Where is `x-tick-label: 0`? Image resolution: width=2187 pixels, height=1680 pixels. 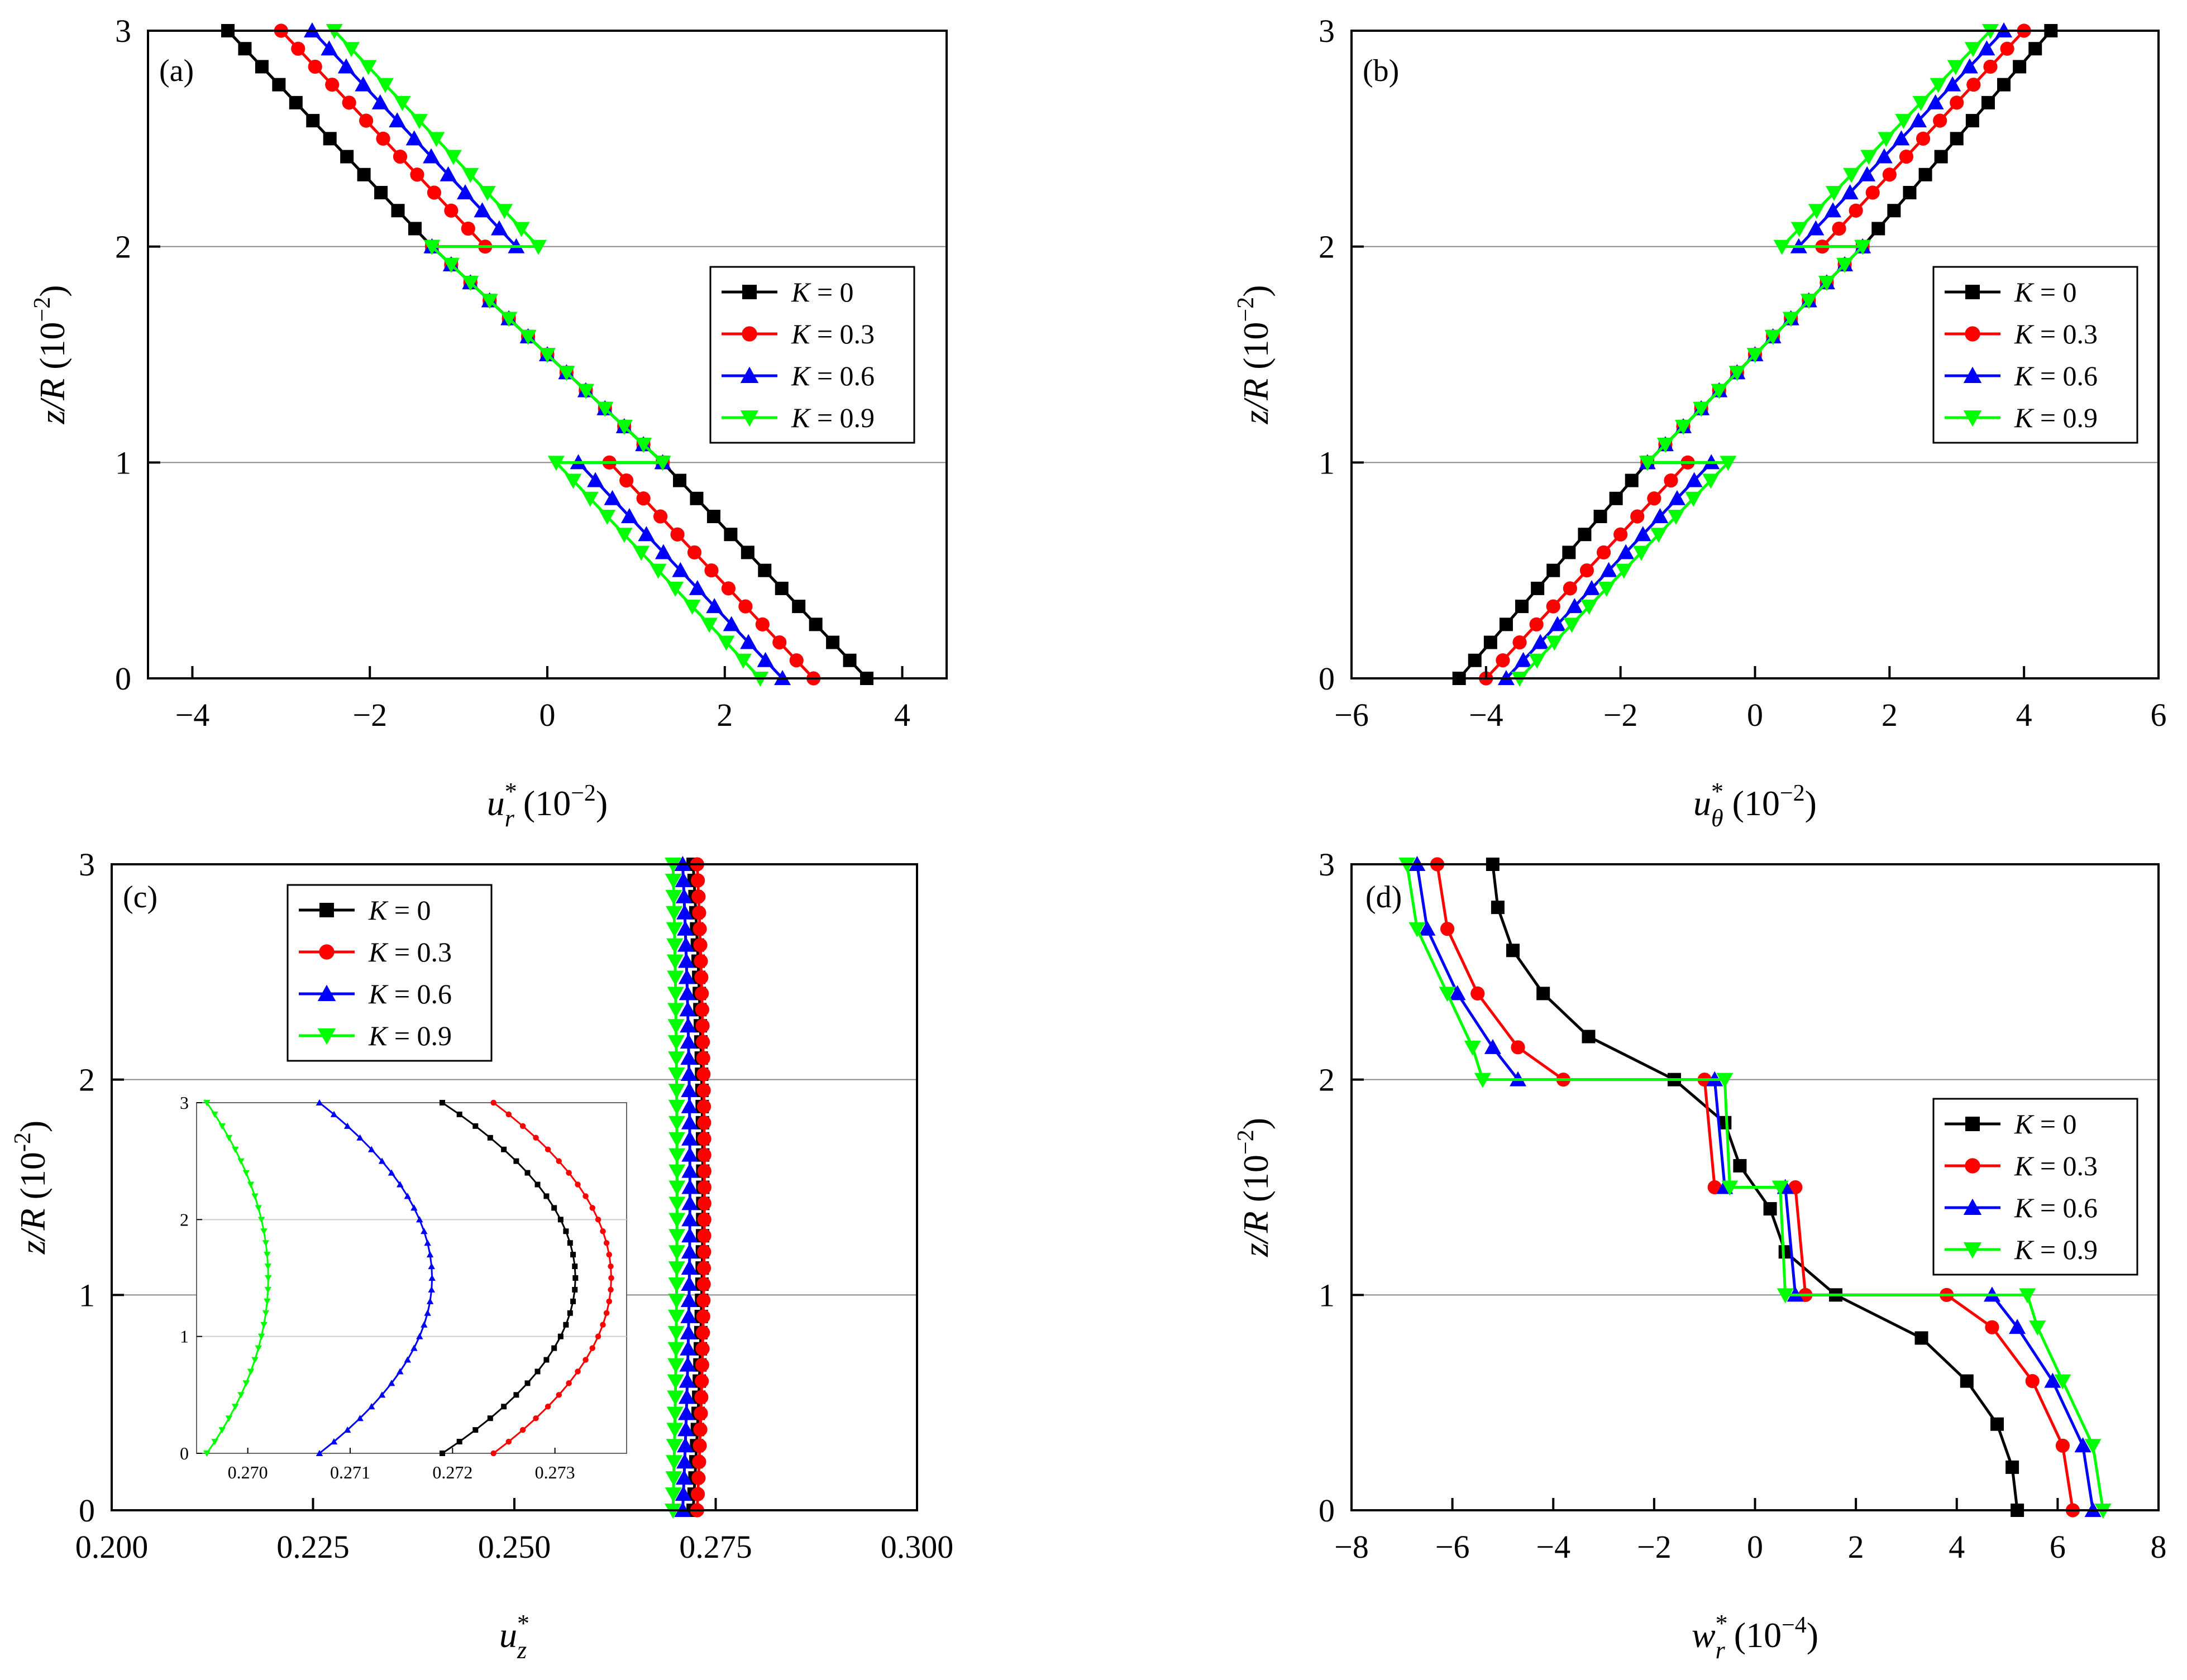
x-tick-label: 0 is located at coordinates (1755, 715).